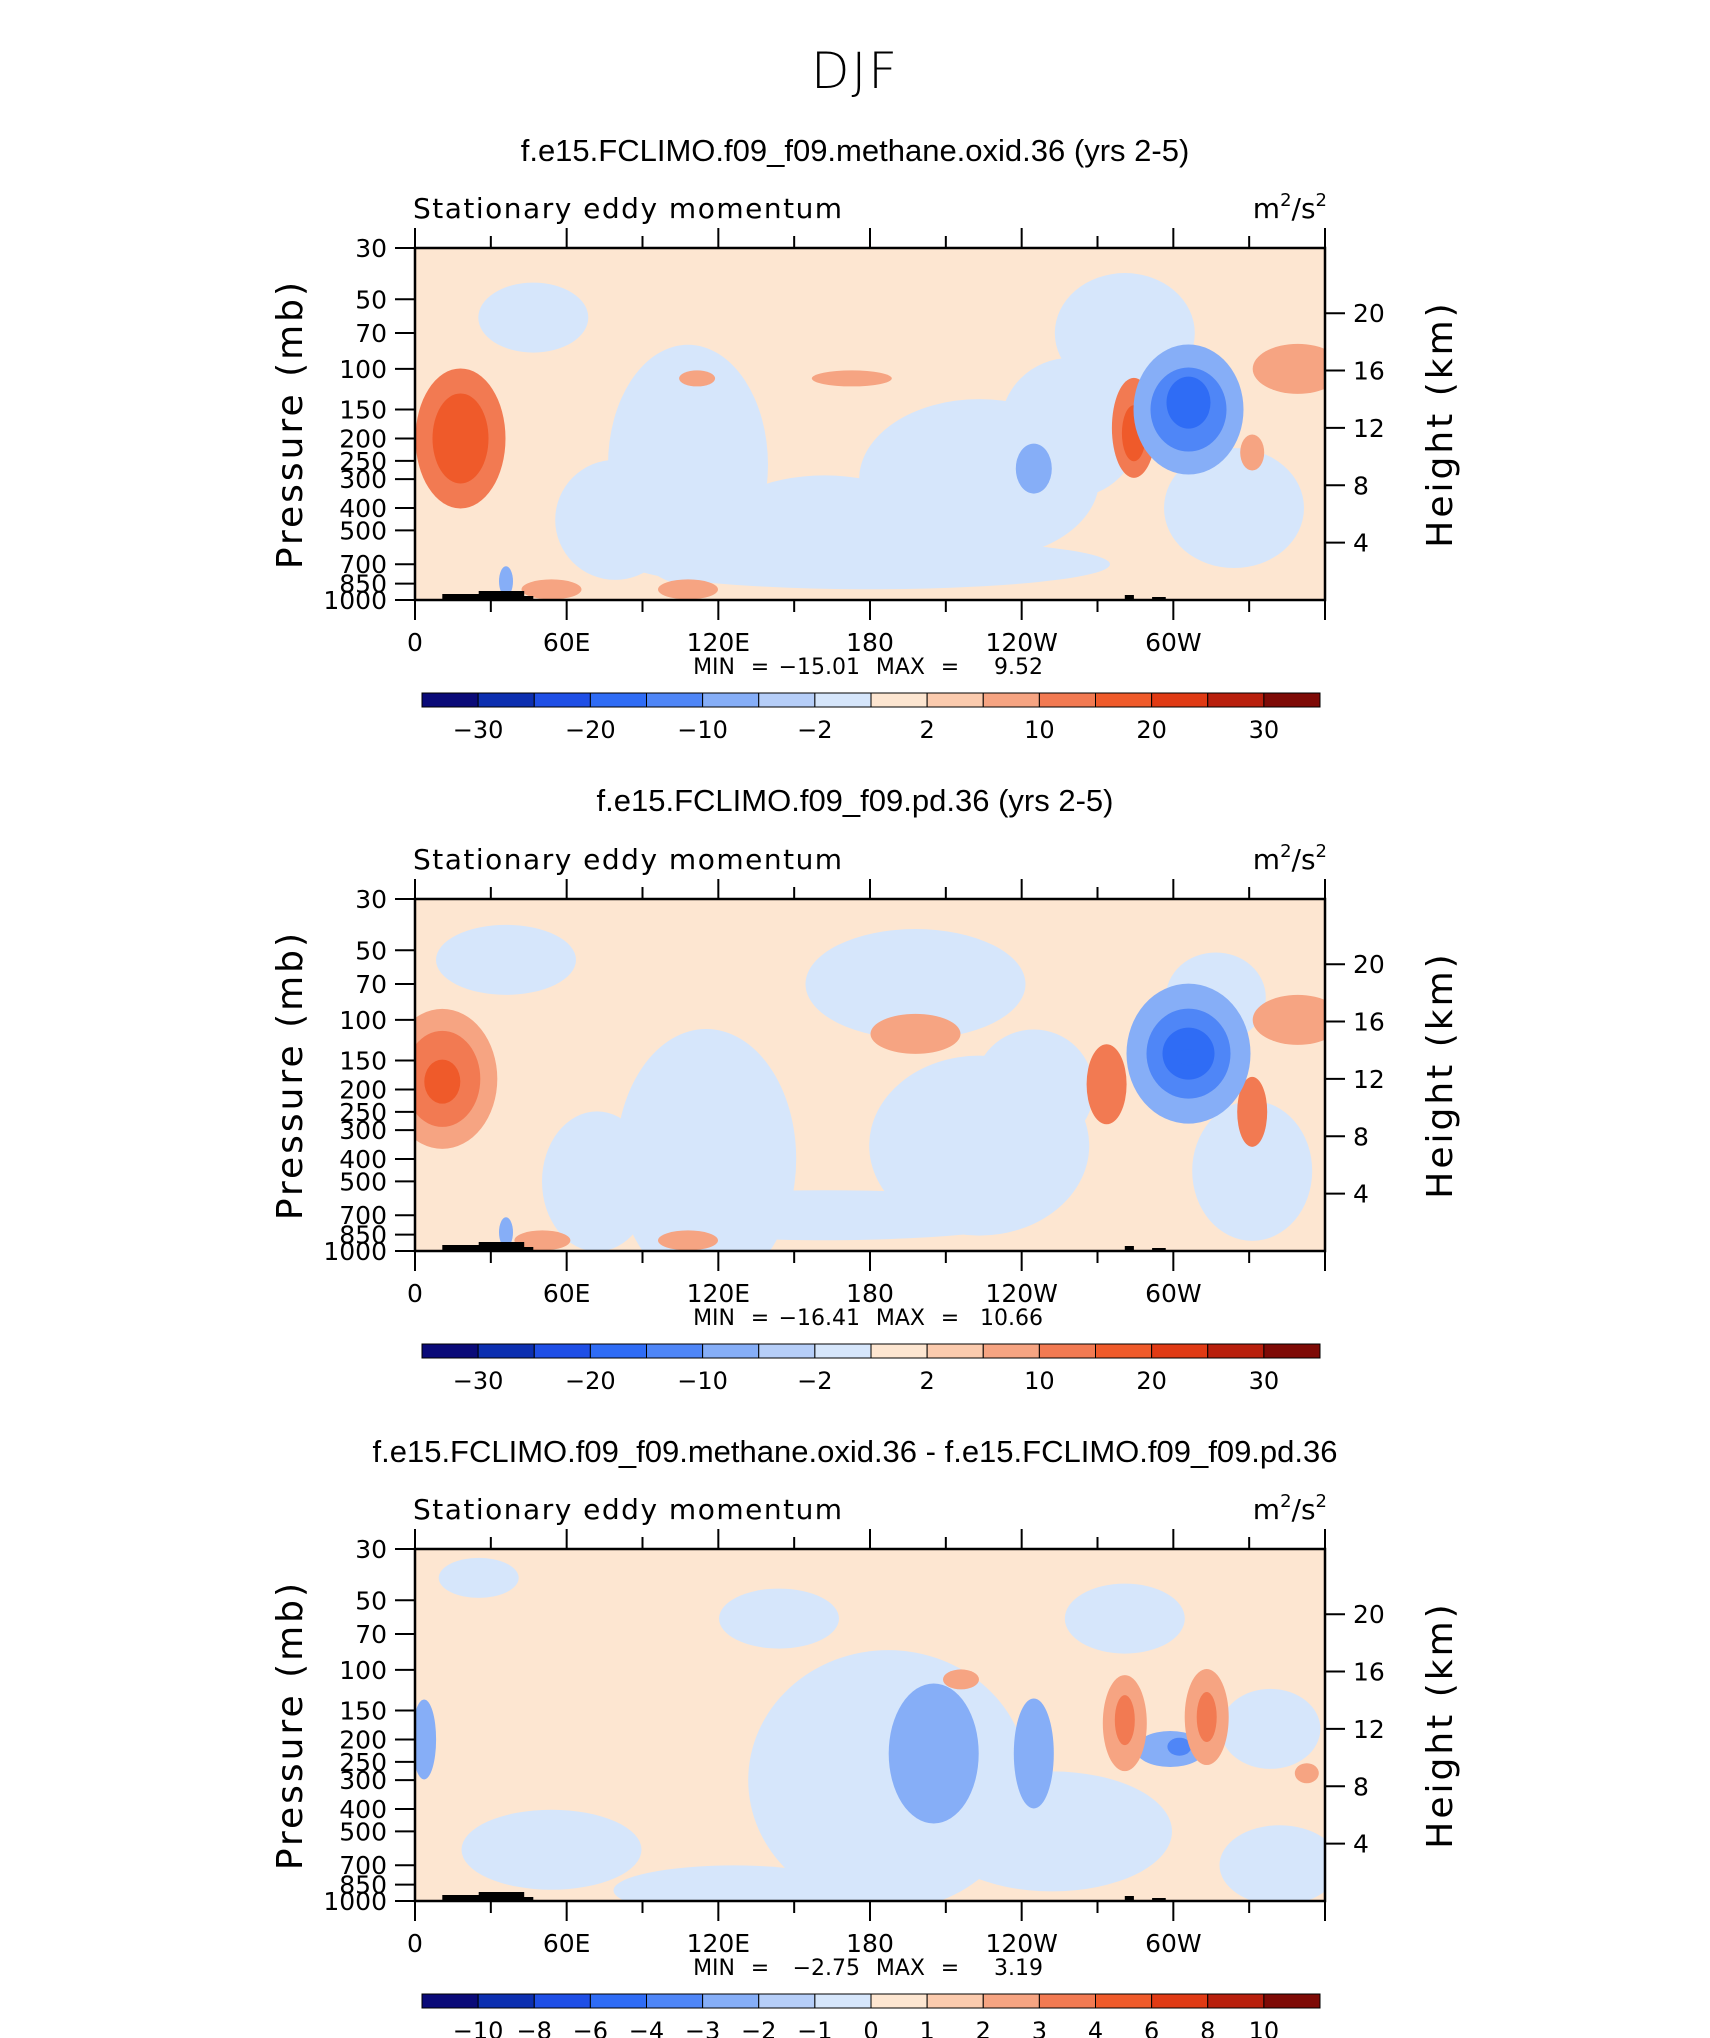  What do you see at coordinates (702, 2027) in the screenshot?
I see `colorbar-label: −3` at bounding box center [702, 2027].